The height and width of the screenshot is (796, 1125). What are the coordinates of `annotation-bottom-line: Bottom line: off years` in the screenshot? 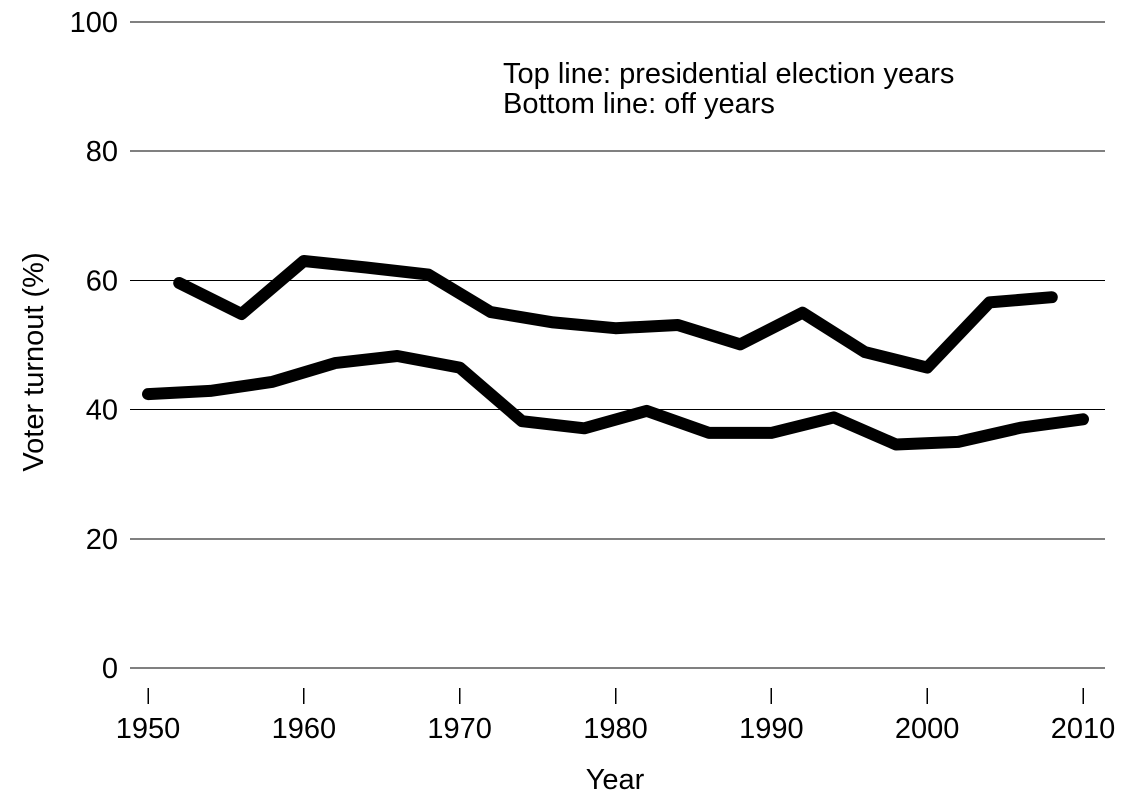 It's located at (639, 104).